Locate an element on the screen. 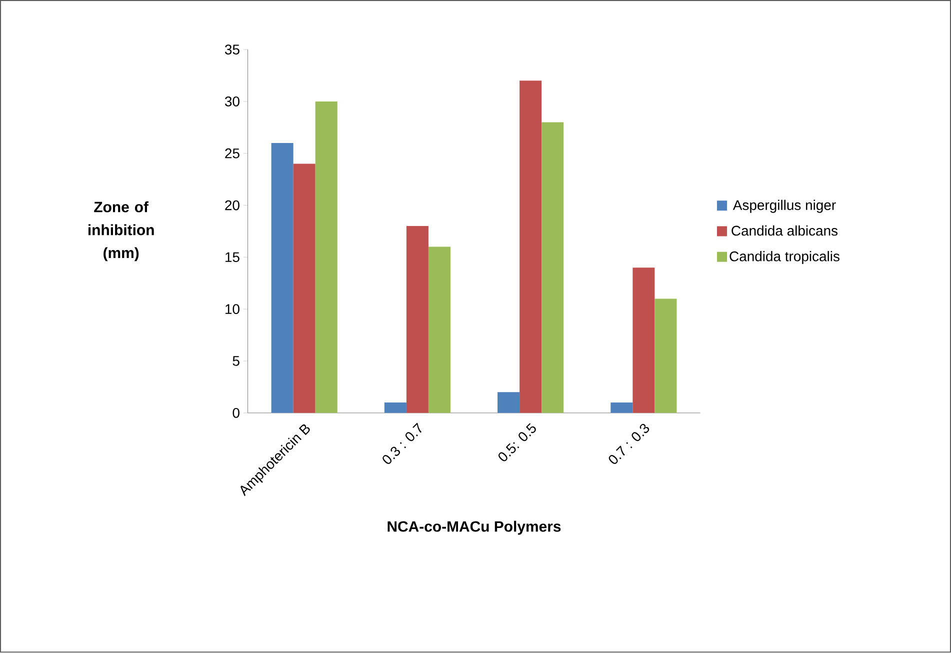  legend-label: Candida tropicalis is located at coordinates (785, 257).